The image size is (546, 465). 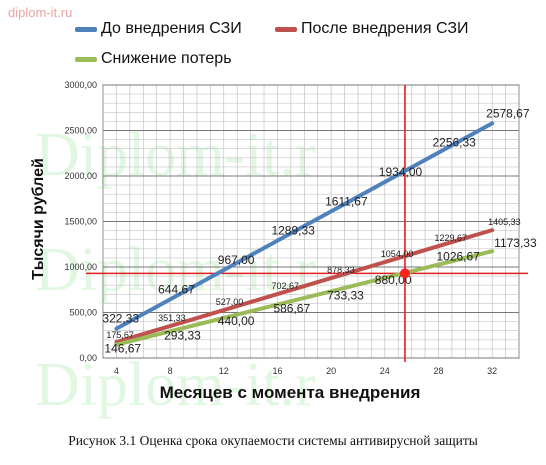 I want to click on data-label-after: 702,67, so click(x=285, y=286).